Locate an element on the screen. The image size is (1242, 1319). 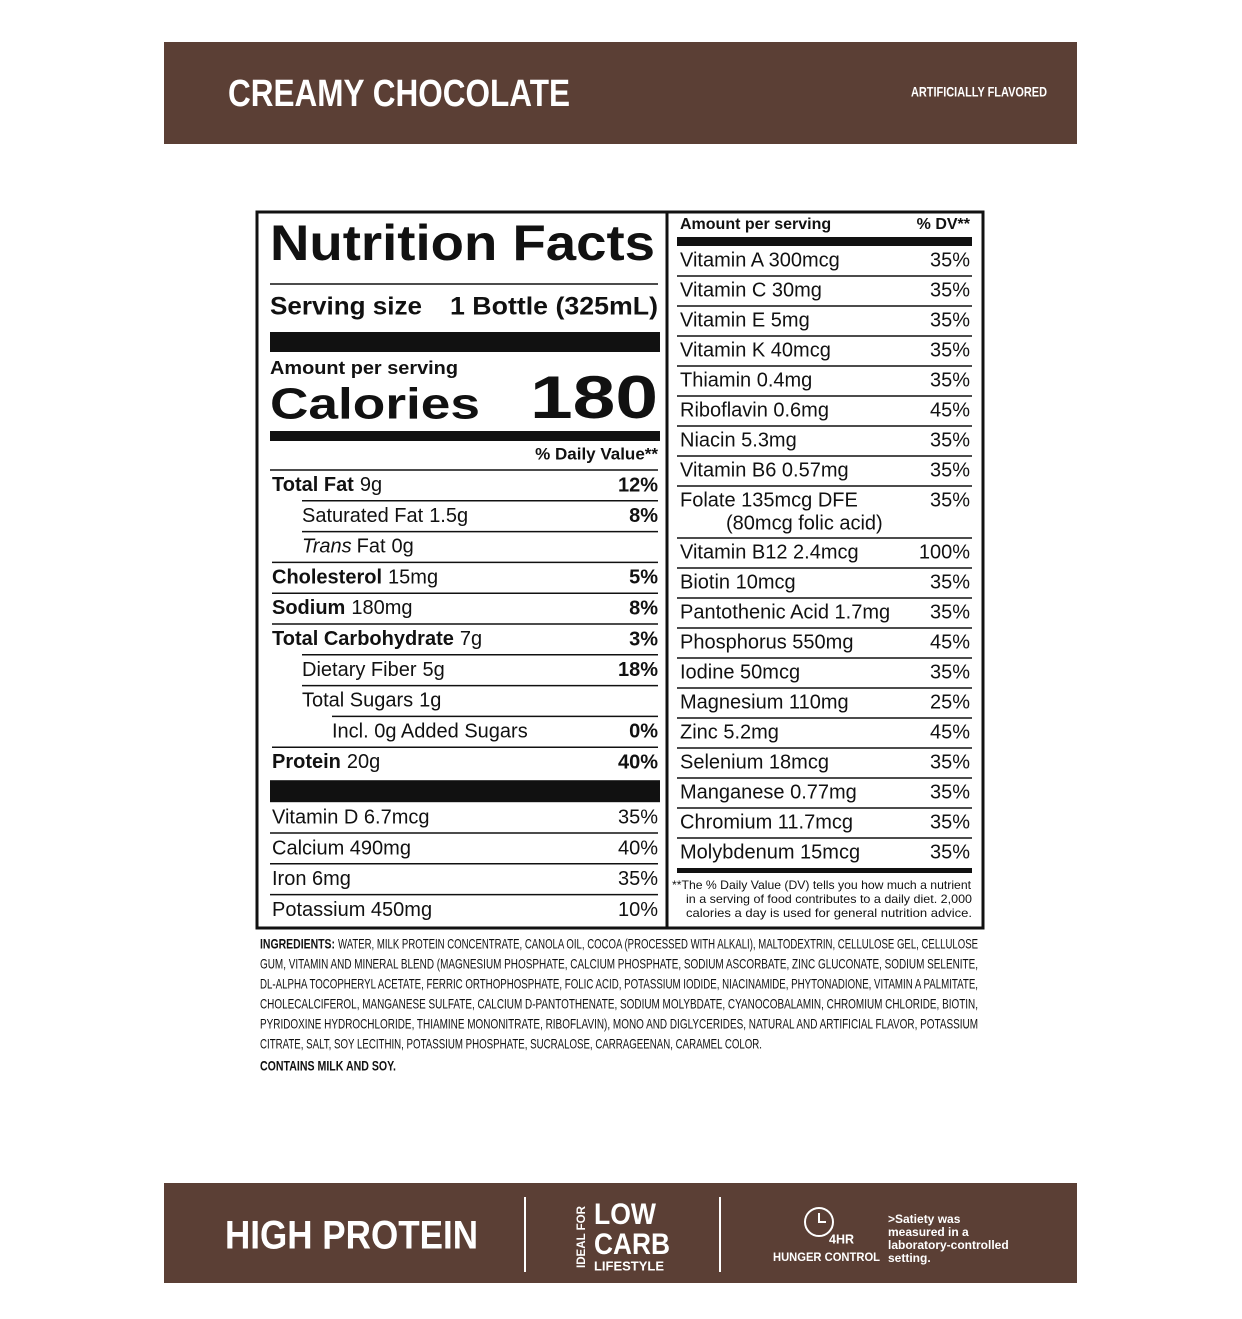
vitamin-name: Niacin 5.3mg is located at coordinates (738, 440).